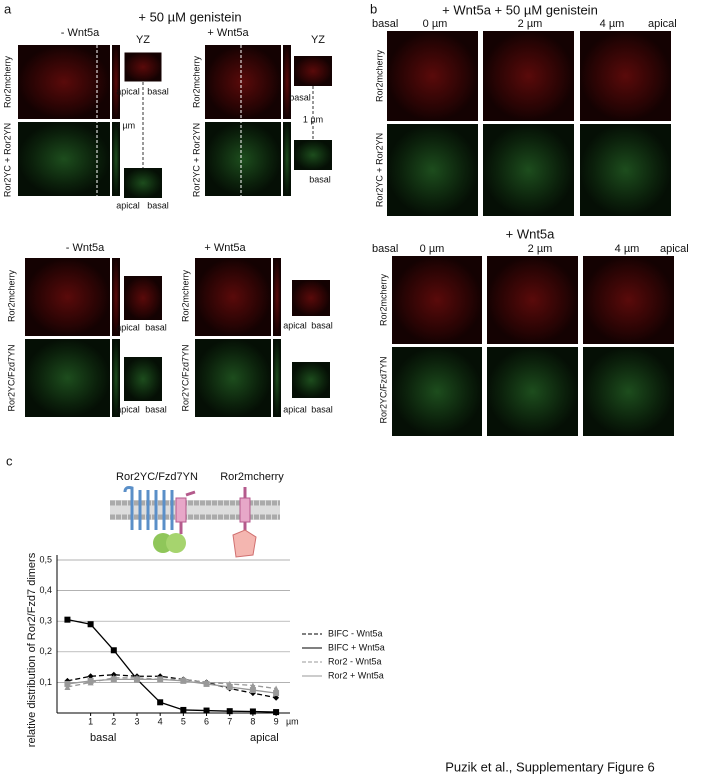  Describe the element at coordinates (550, 766) in the screenshot. I see `footer: Puzik et al., Supplementary Figure 6` at that location.